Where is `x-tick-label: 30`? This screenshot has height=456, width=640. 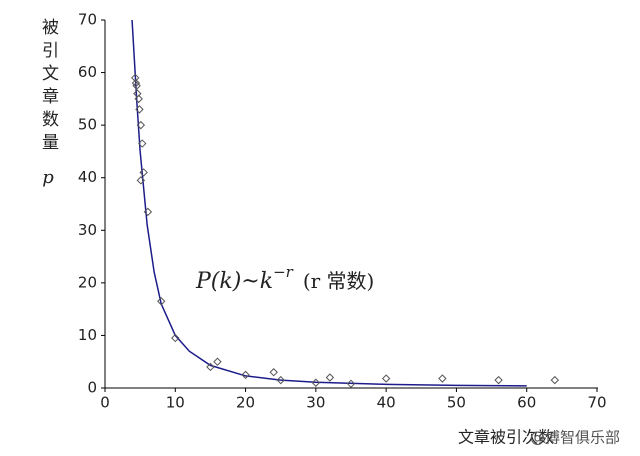 x-tick-label: 30 is located at coordinates (315, 403).